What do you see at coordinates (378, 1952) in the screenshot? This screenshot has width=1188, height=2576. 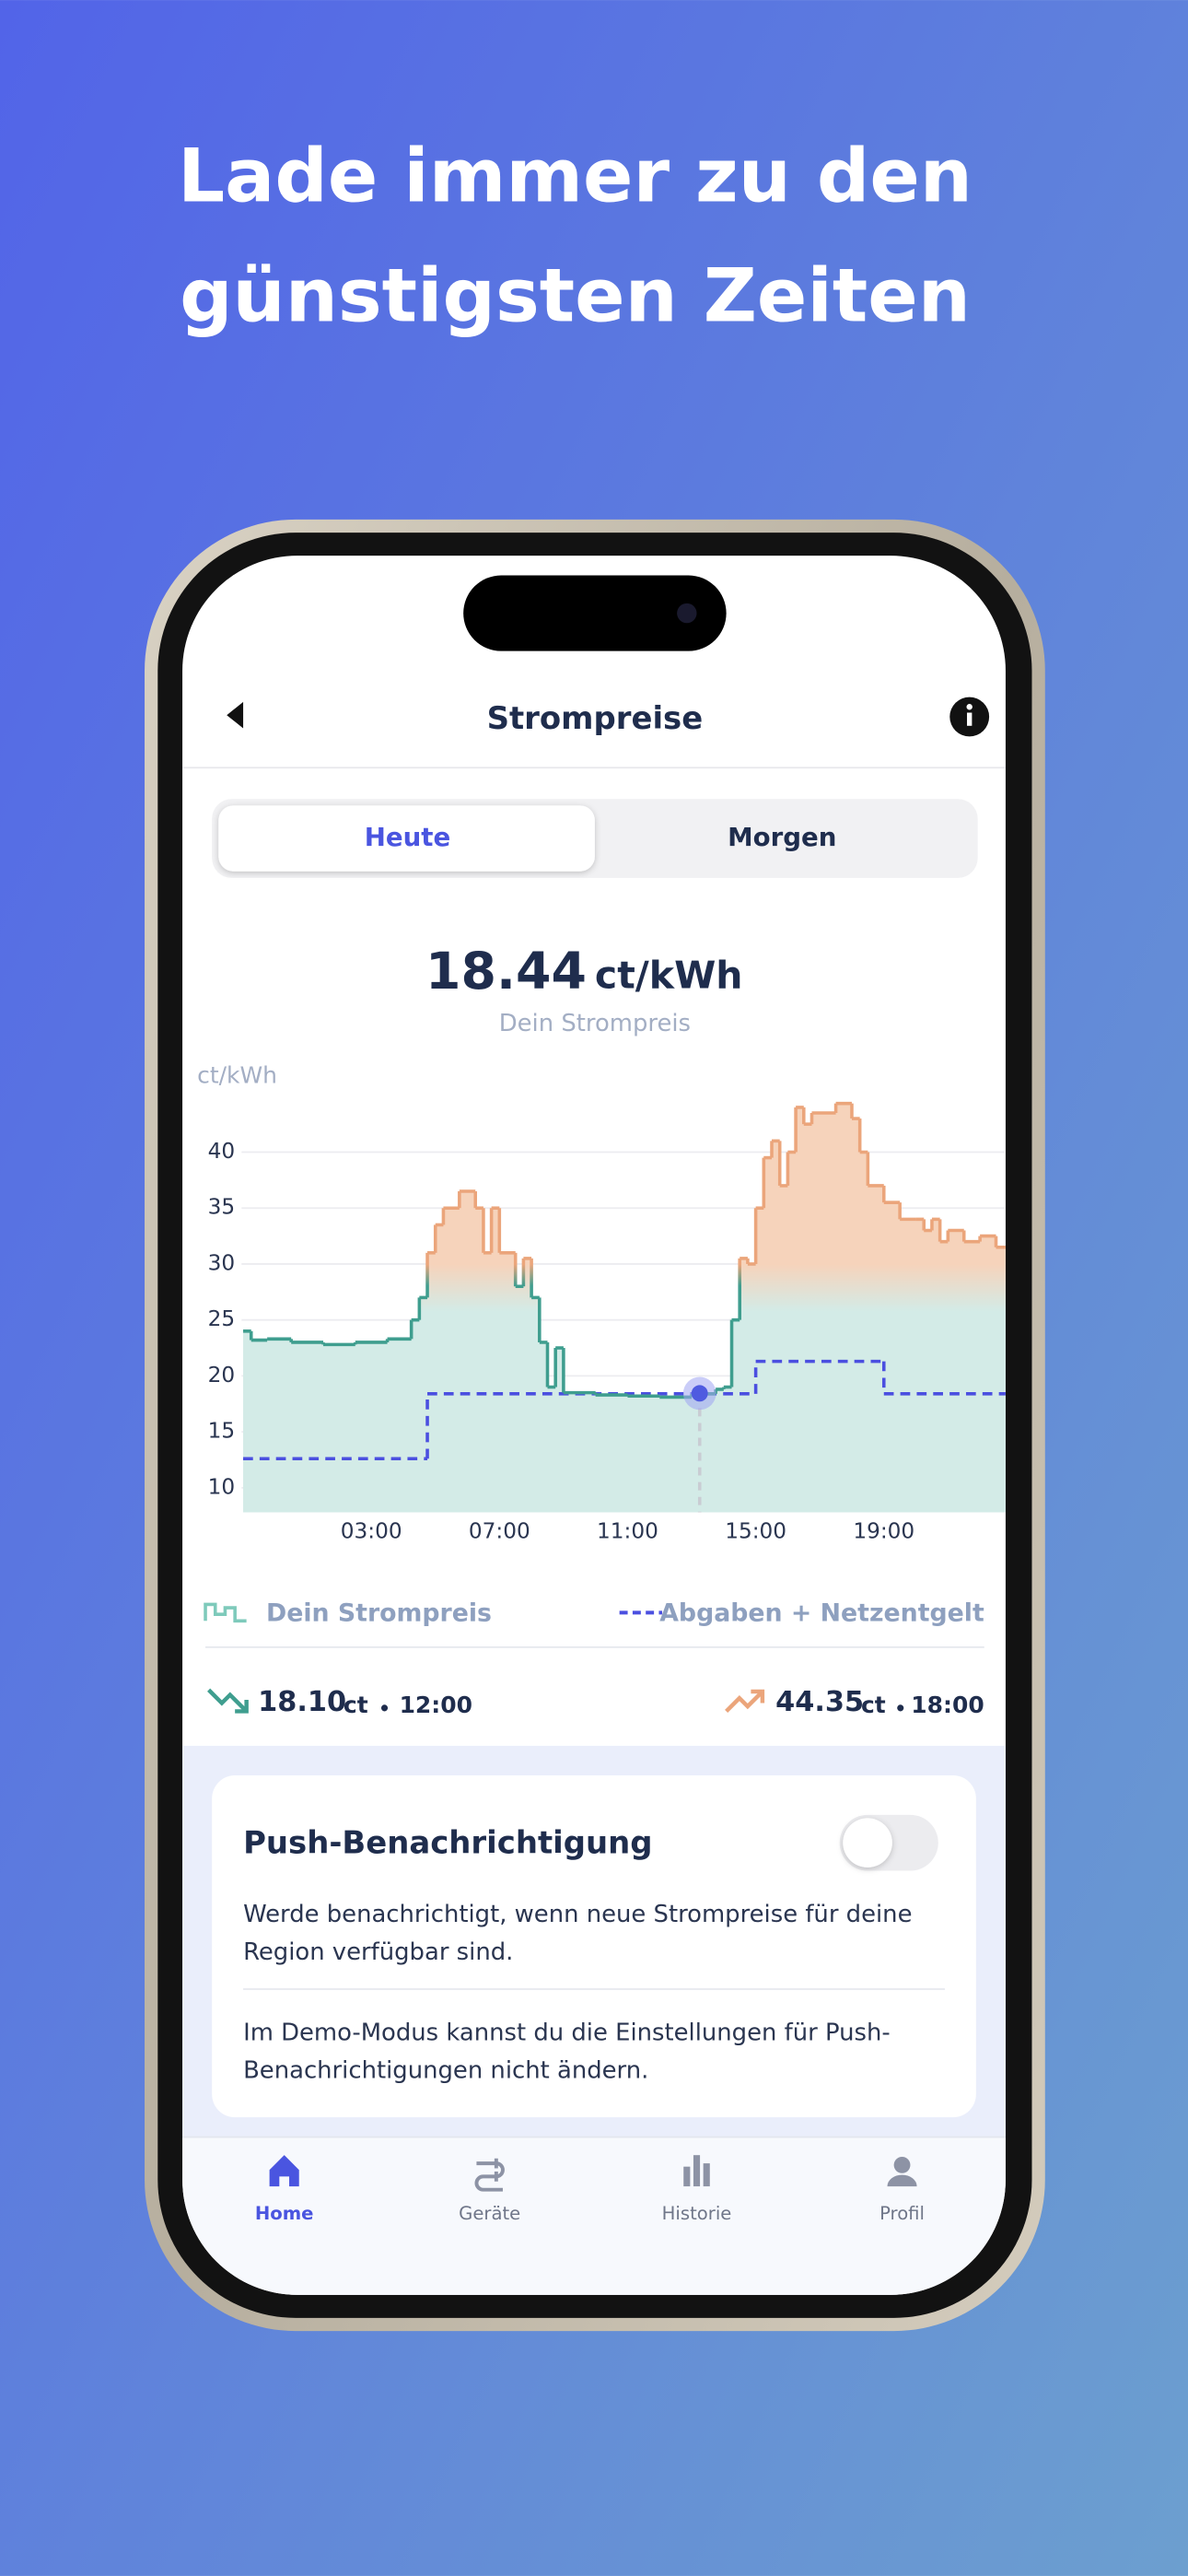 I see `push-description: Region verfügbar sind.` at bounding box center [378, 1952].